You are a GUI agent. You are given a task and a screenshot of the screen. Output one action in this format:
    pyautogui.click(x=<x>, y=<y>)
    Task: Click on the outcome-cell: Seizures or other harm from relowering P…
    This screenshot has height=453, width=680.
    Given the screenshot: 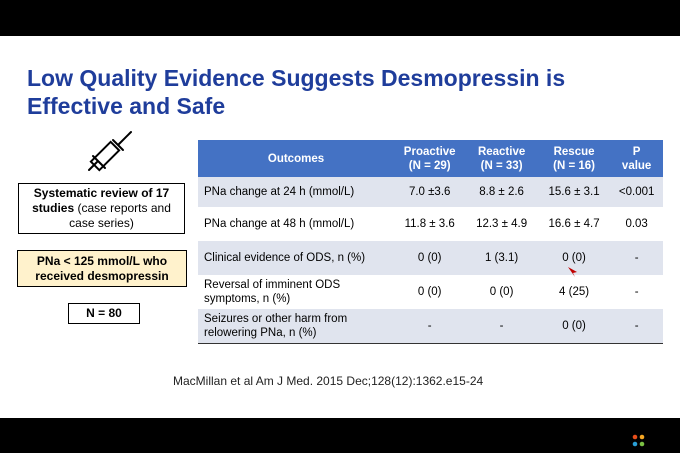 What is the action you would take?
    pyautogui.click(x=296, y=326)
    